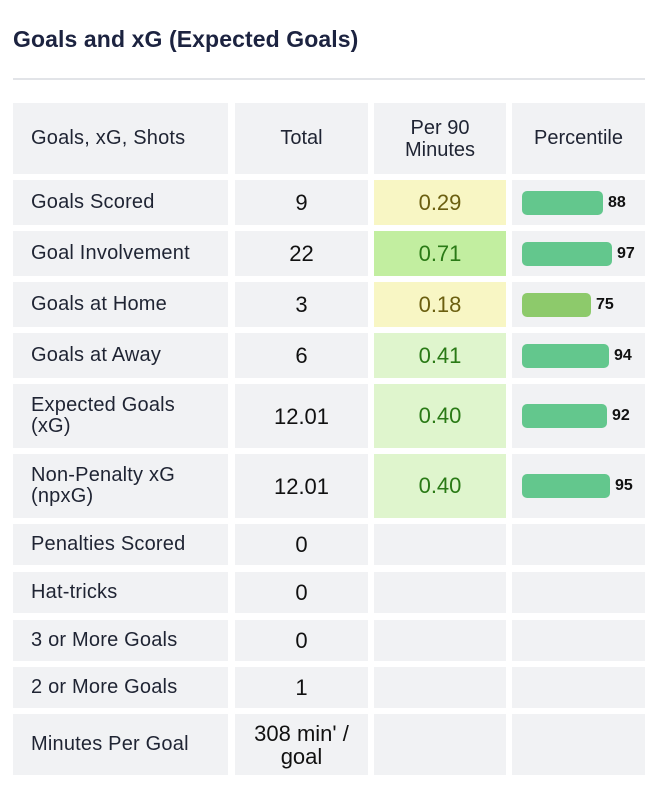 The height and width of the screenshot is (794, 658). What do you see at coordinates (301, 687) in the screenshot?
I see `row-total: 1` at bounding box center [301, 687].